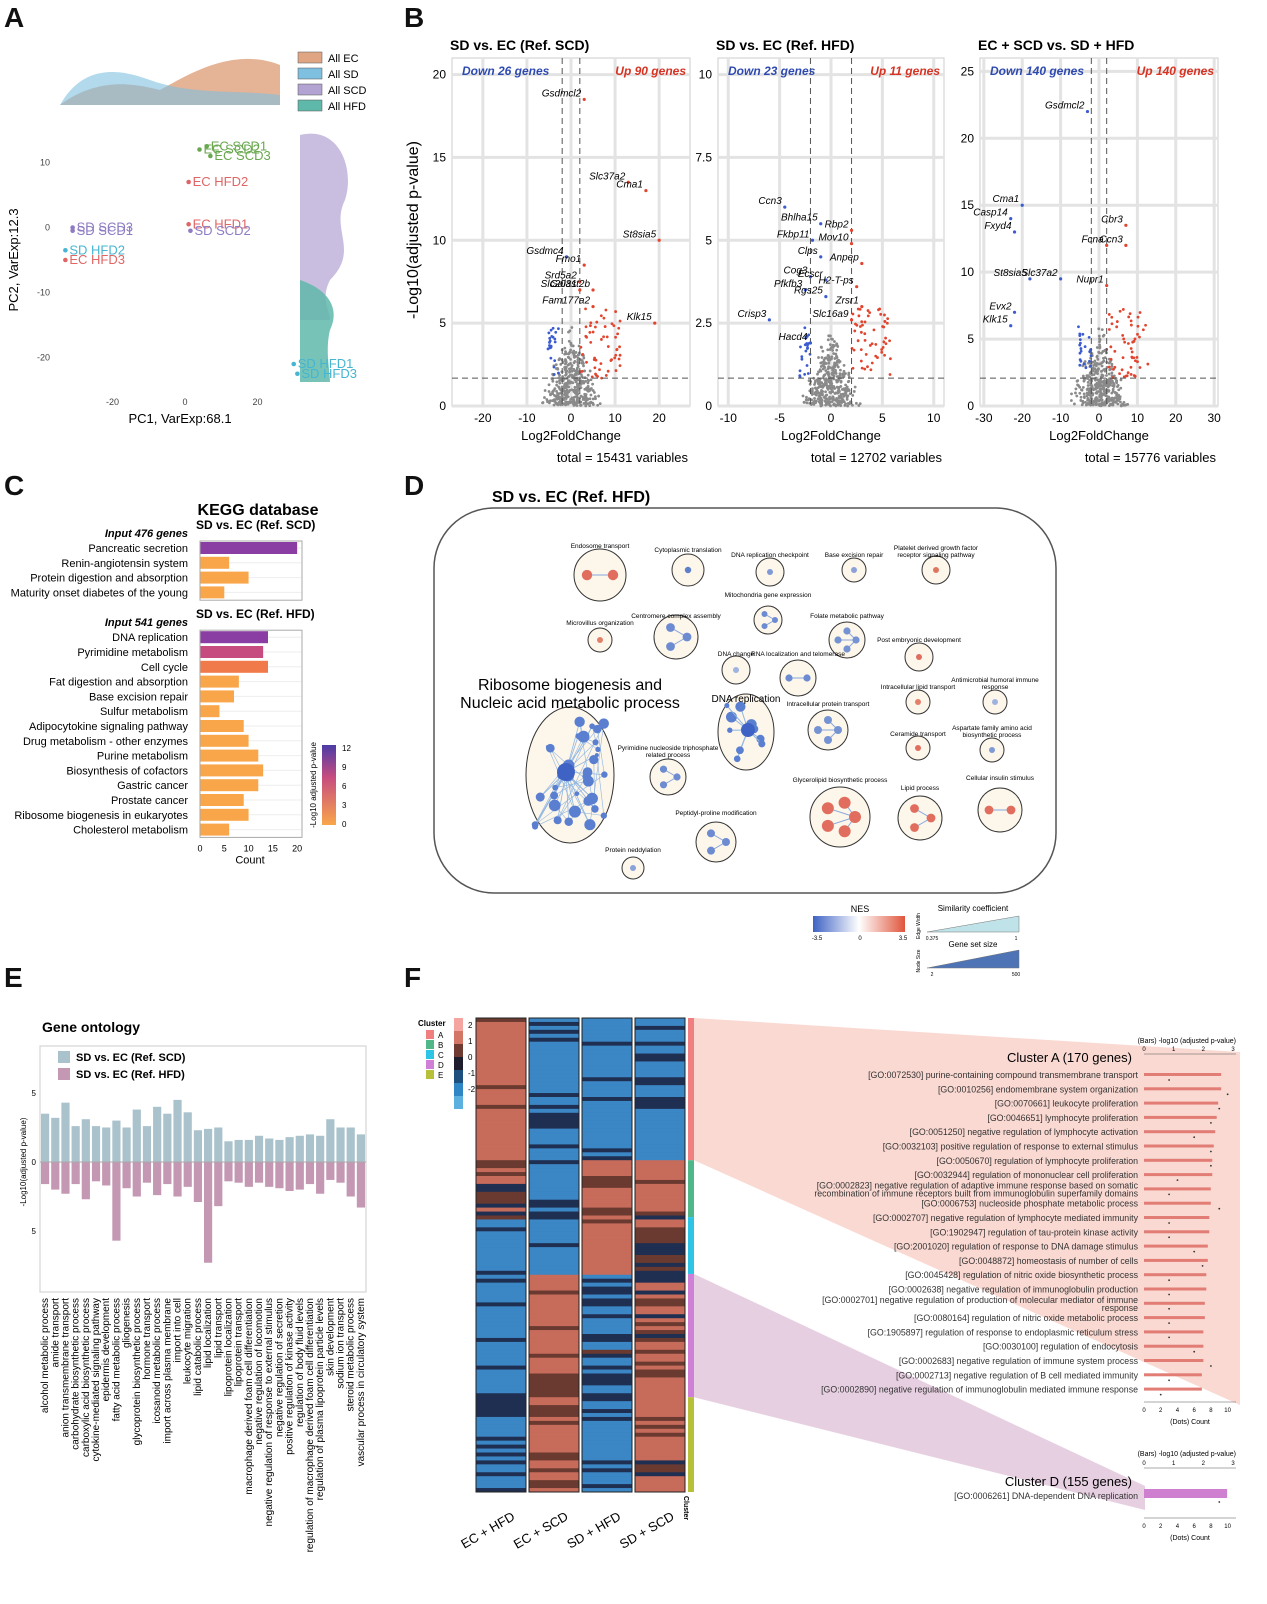 Image resolution: width=1267 pixels, height=1604 pixels. What do you see at coordinates (1180, 1132) in the screenshot?
I see `term-bar` at bounding box center [1180, 1132].